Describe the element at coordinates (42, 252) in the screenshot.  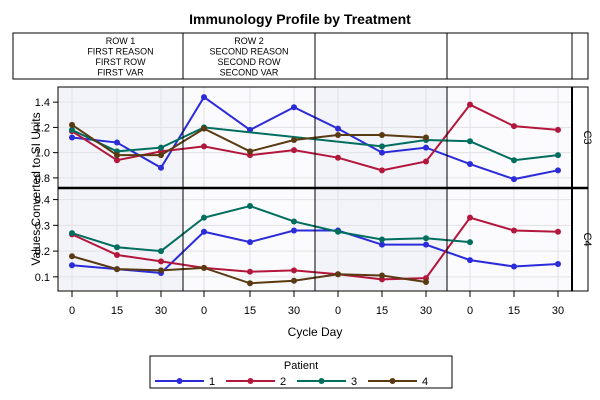
I see `y-tick-label: 0.2` at that location.